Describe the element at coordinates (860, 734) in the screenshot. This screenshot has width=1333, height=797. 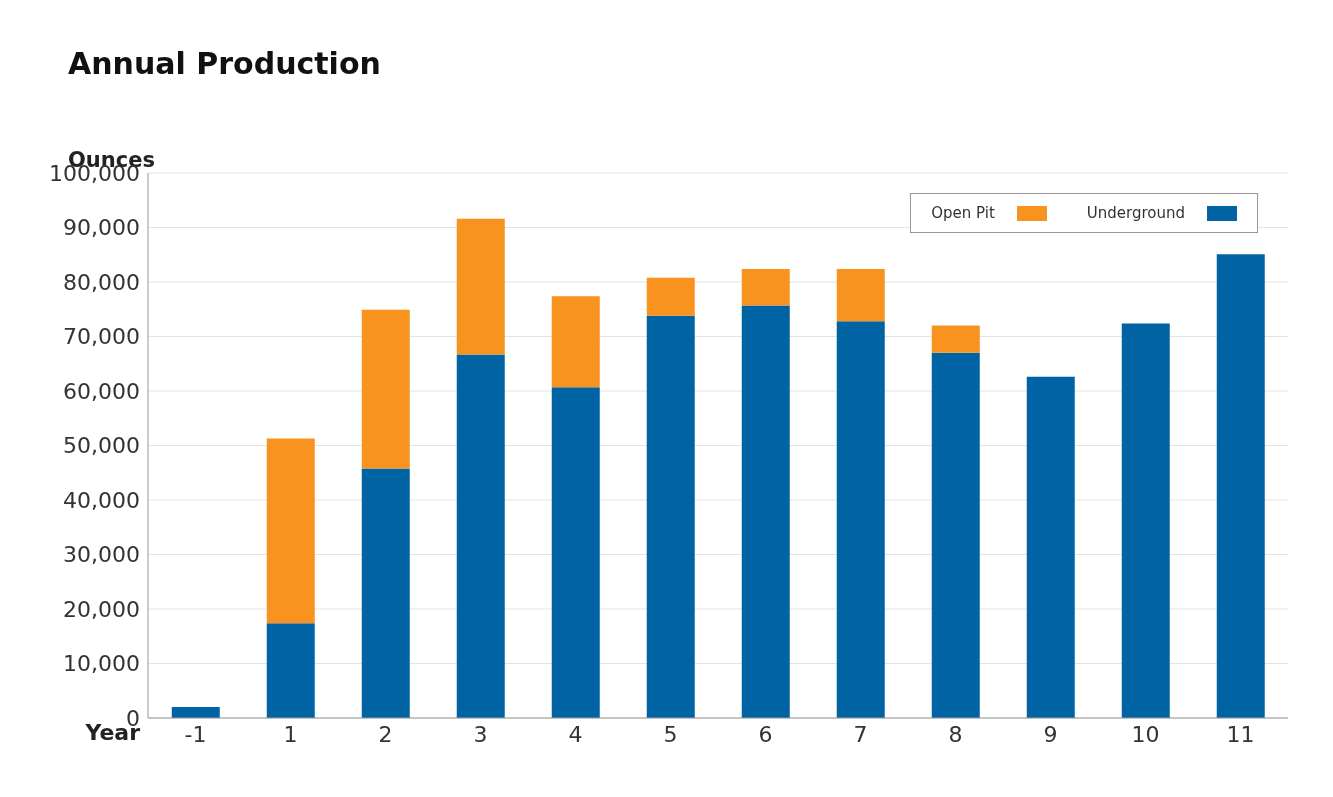
I see `x-tick-label: 7` at that location.